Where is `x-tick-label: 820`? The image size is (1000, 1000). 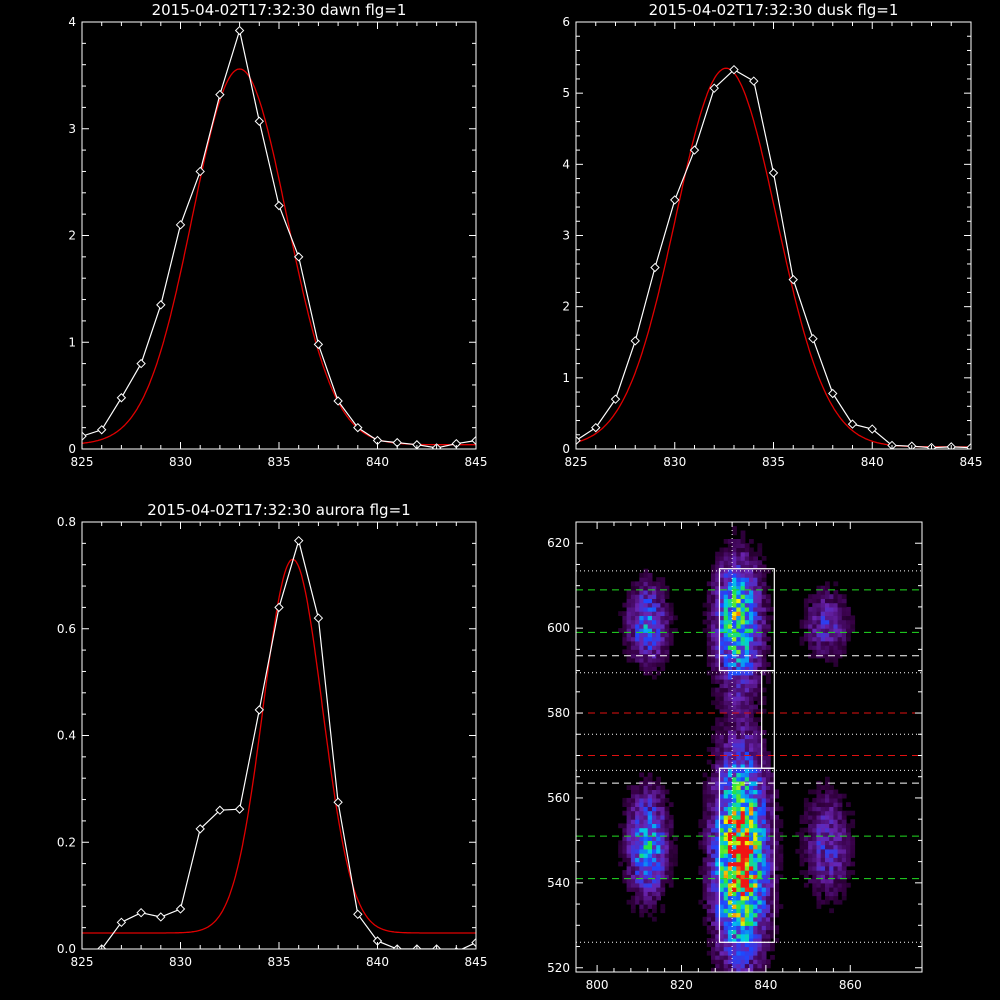
x-tick-label: 820 is located at coordinates (681, 985).